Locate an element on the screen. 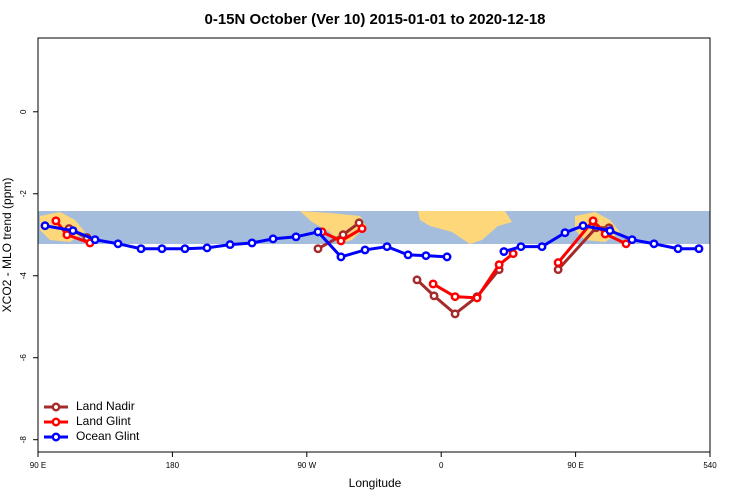 This screenshot has width=750, height=500. legend-label: Land Nadir is located at coordinates (105, 406).